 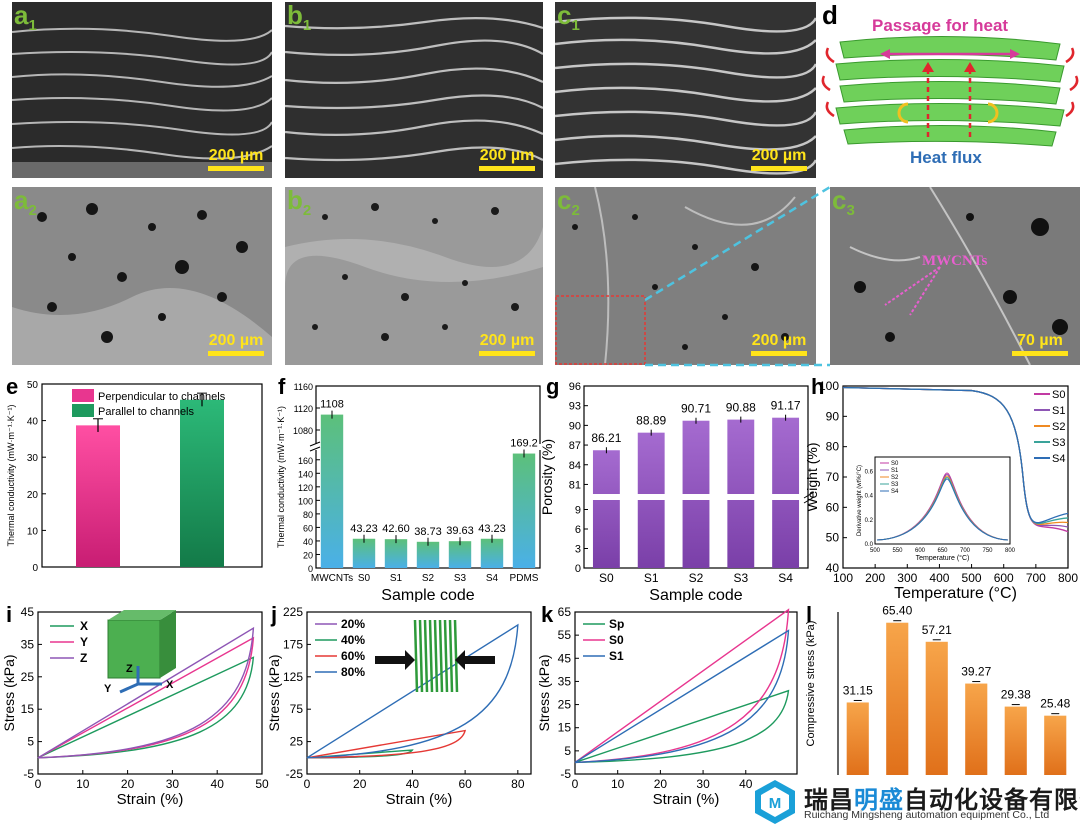 What do you see at coordinates (25, 18) in the screenshot?
I see `panel-label-a1: a1` at bounding box center [25, 18].